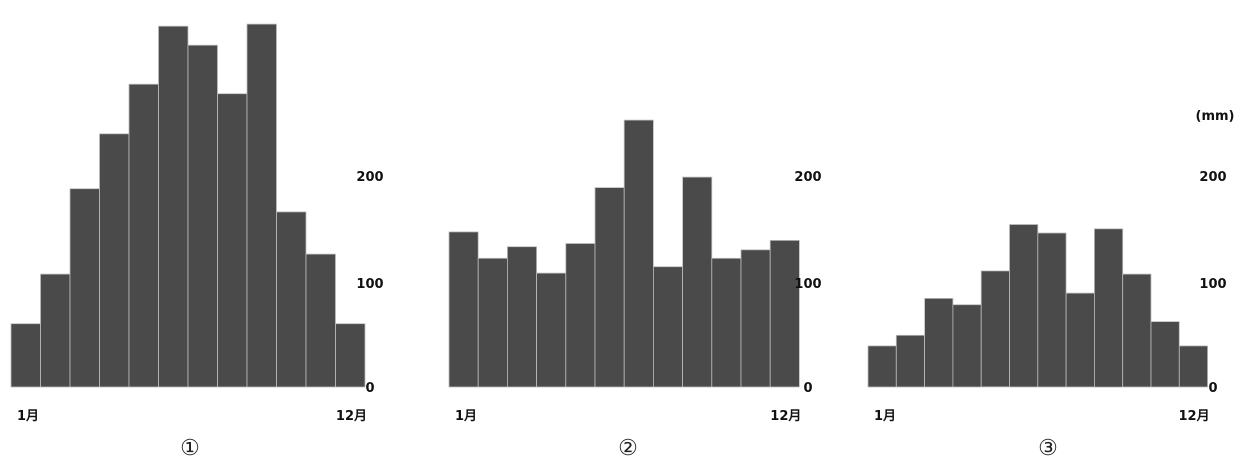 This screenshot has height=464, width=1235. Describe the element at coordinates (369, 177) in the screenshot. I see `chart-1-ytick-200: 200` at that location.